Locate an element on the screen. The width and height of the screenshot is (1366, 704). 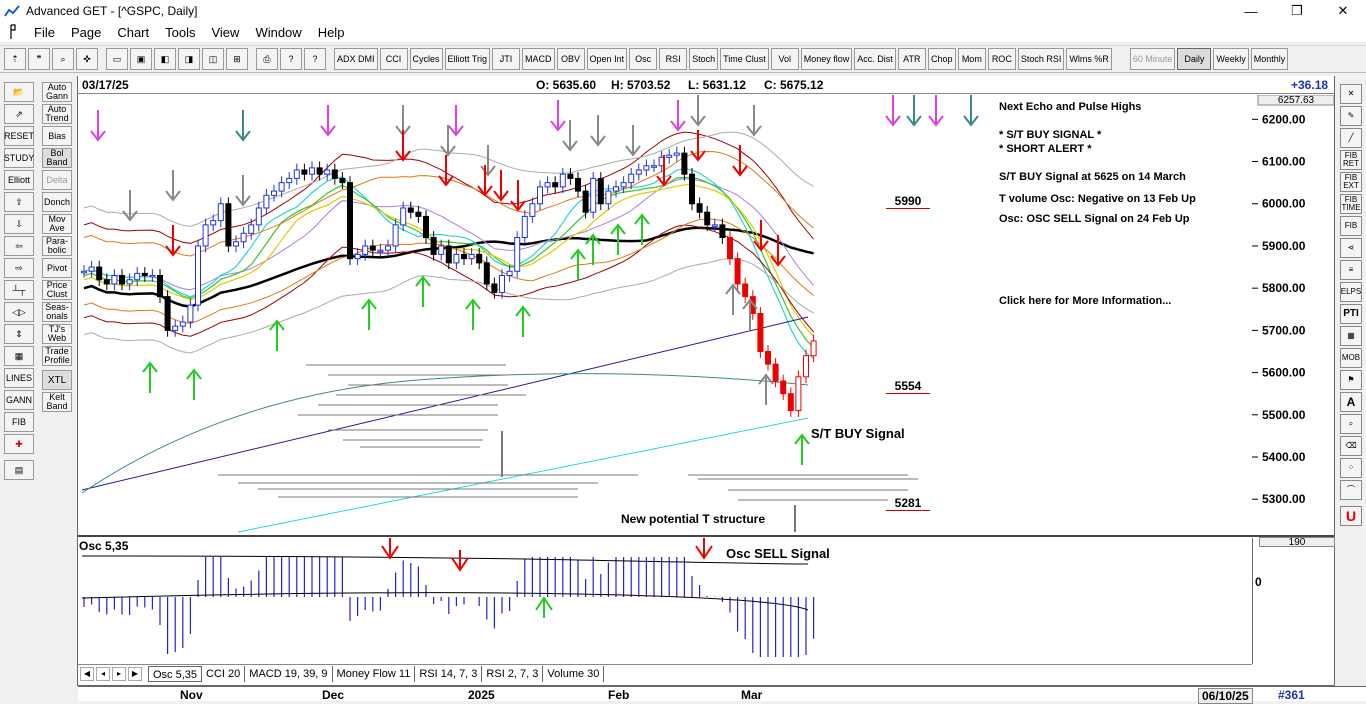
menu-window: Window is located at coordinates (278, 32).